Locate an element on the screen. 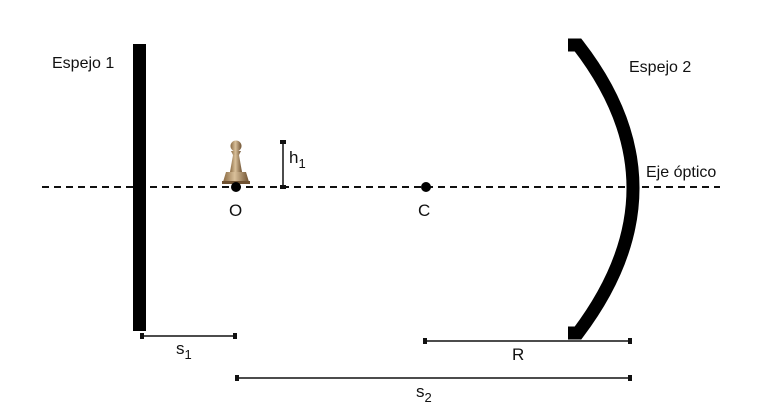 The height and width of the screenshot is (420, 759). center-point-label: C is located at coordinates (424, 210).